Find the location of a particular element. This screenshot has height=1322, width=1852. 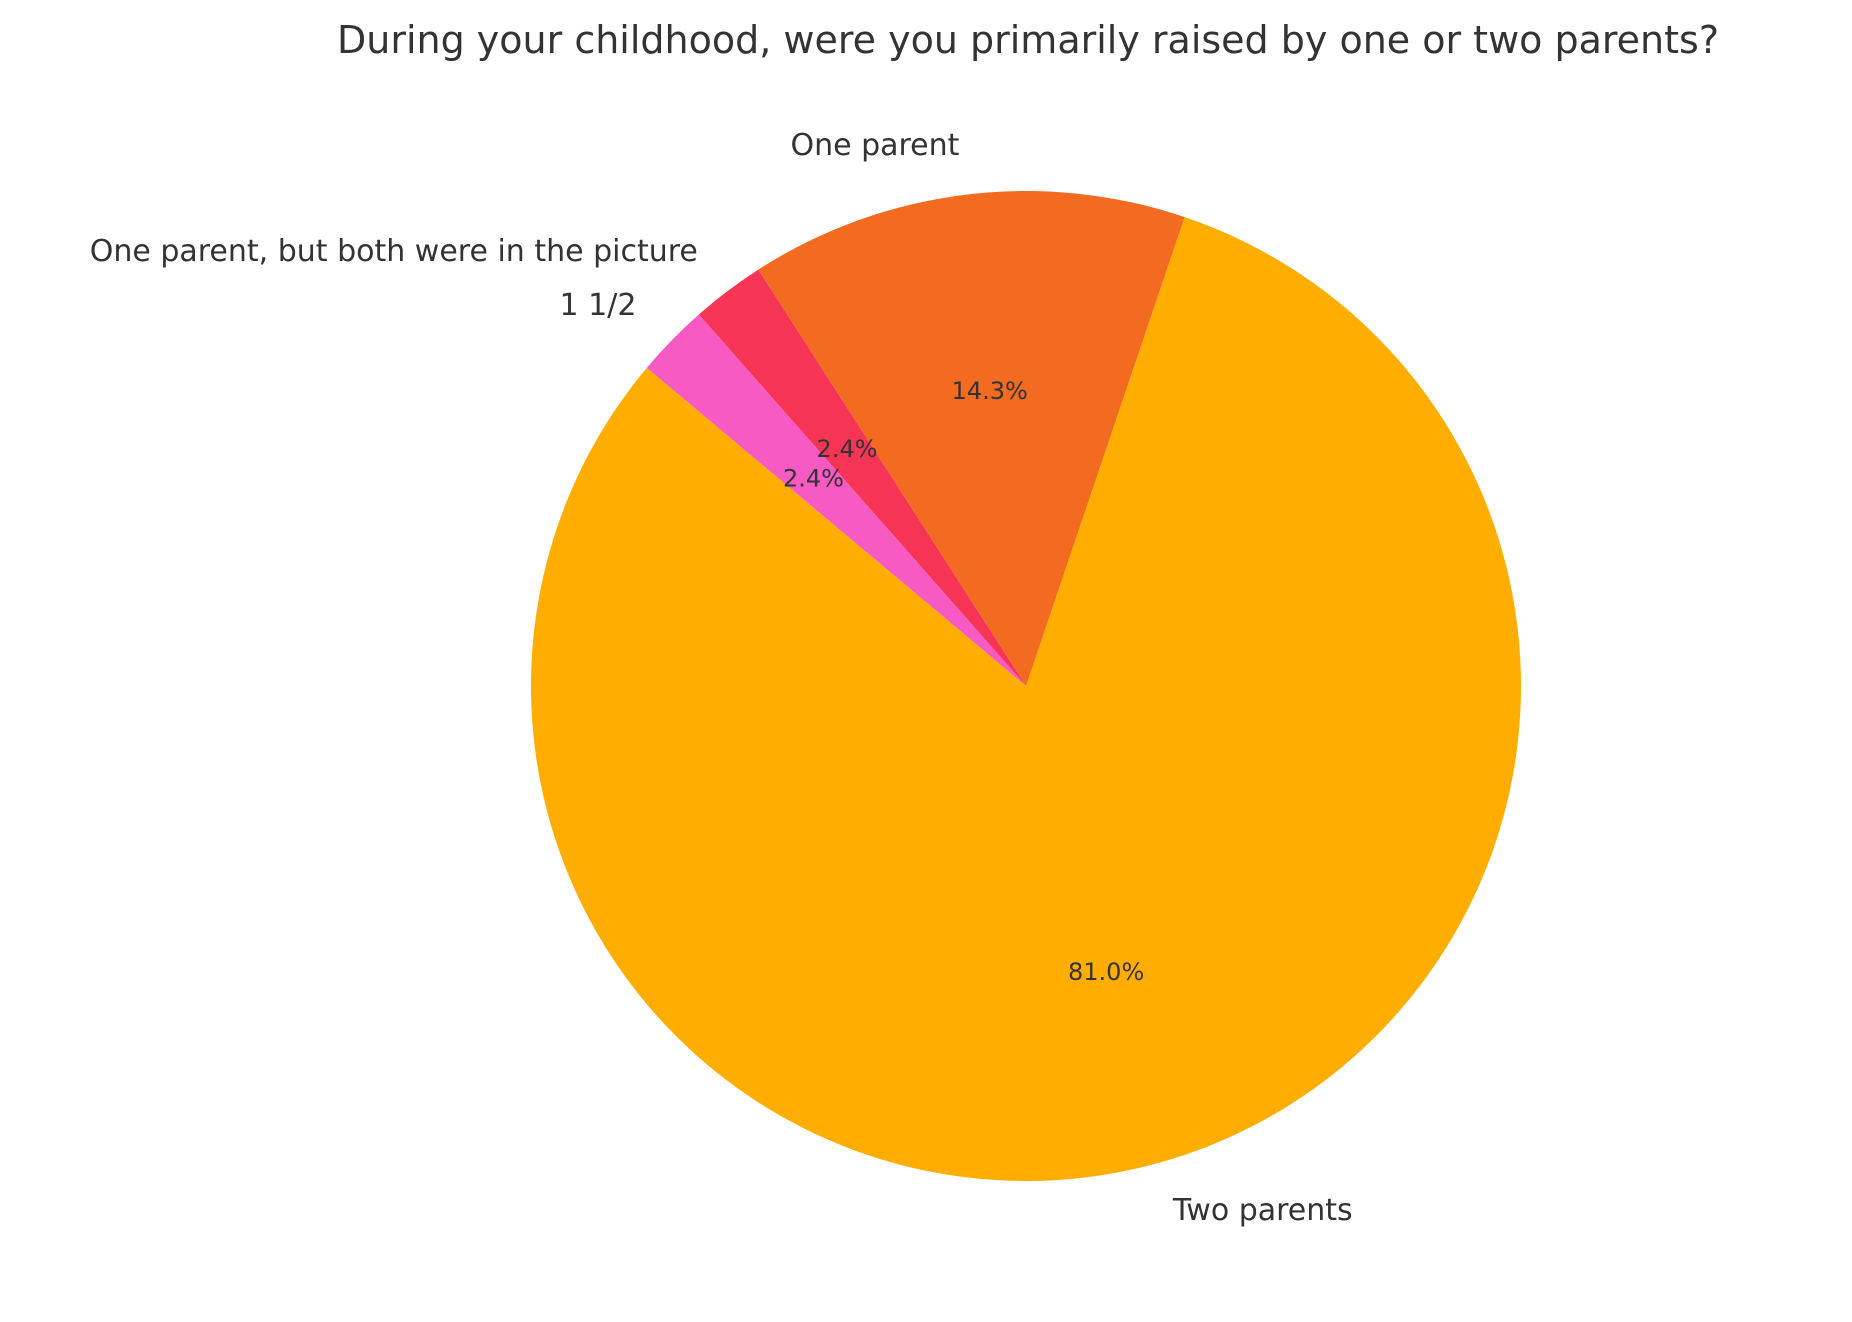

pie-slice-pct-label-0: 81.0% is located at coordinates (1106, 972).